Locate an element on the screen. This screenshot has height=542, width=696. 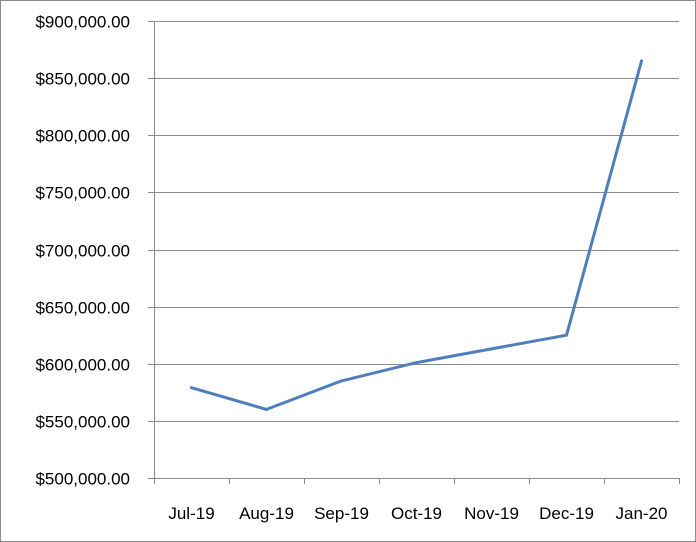
y-tick-label: $600,000.00 is located at coordinates (82, 365).